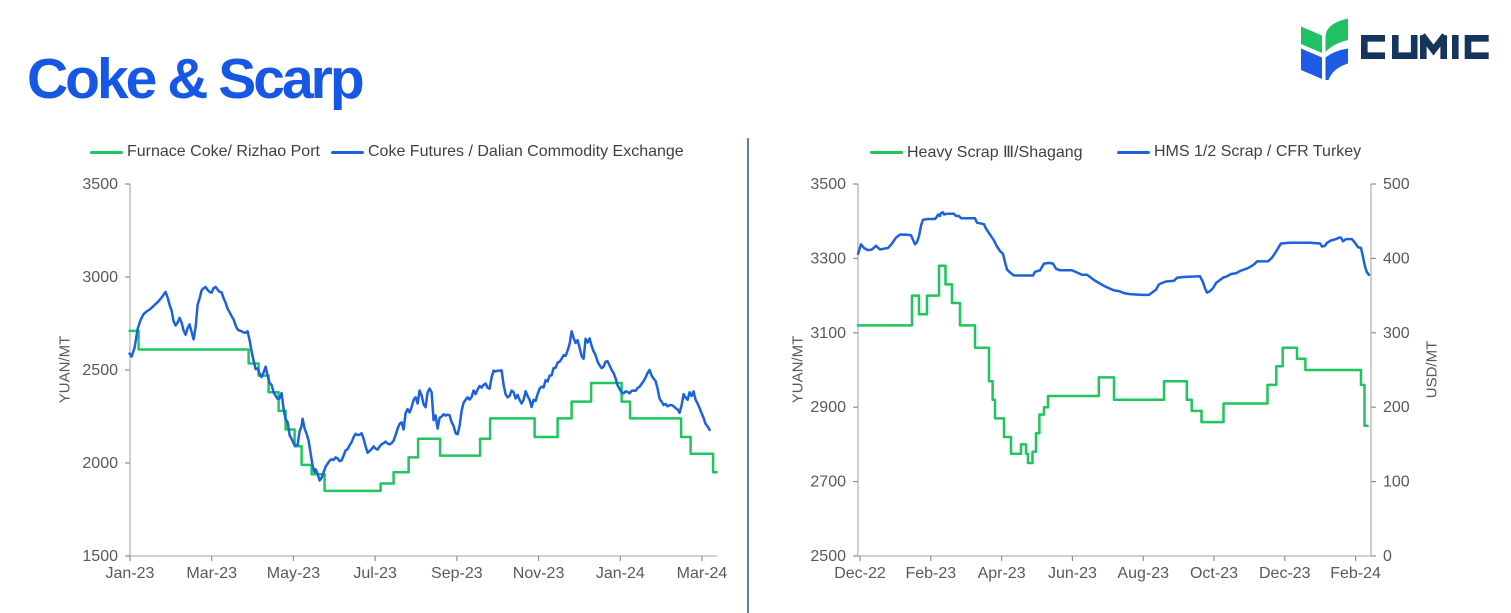  Describe the element at coordinates (106, 152) in the screenshot. I see `furnace-coke-swatch-icon` at that location.